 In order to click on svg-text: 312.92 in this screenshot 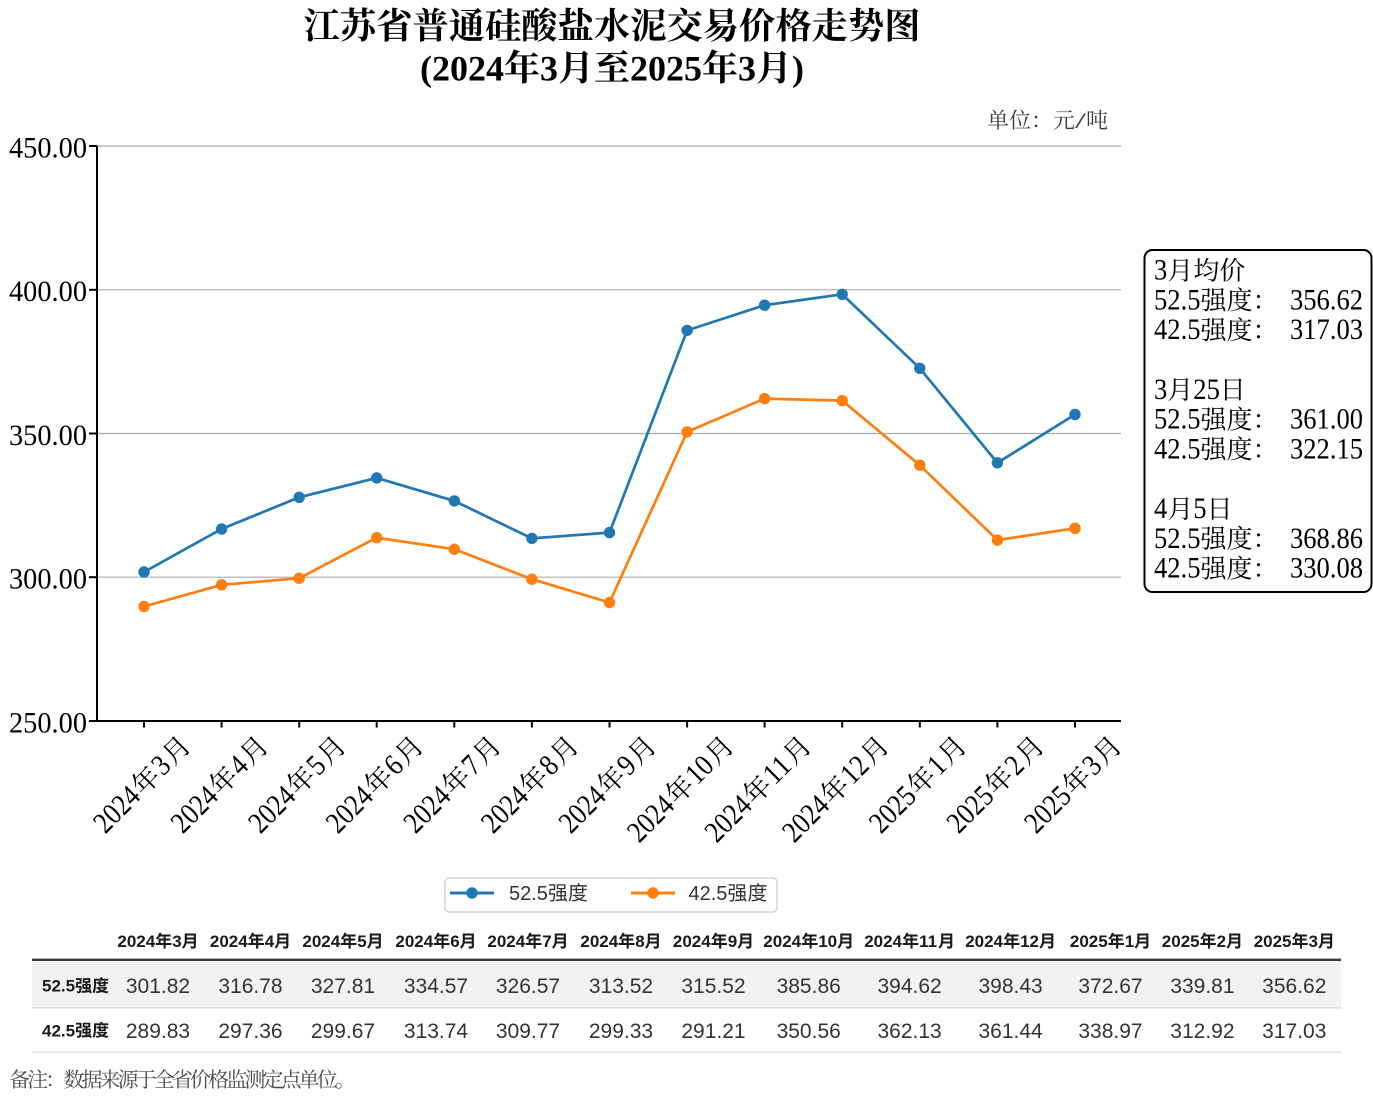, I will do `click(1202, 1031)`.